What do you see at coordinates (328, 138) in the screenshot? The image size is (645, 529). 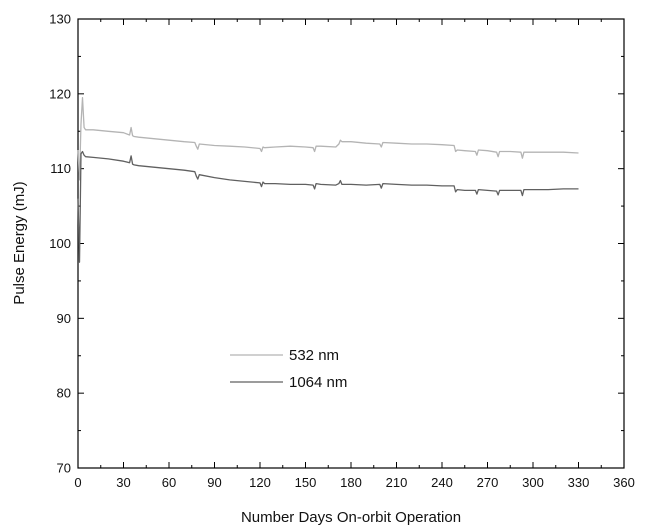 I see `series-line-532nm` at bounding box center [328, 138].